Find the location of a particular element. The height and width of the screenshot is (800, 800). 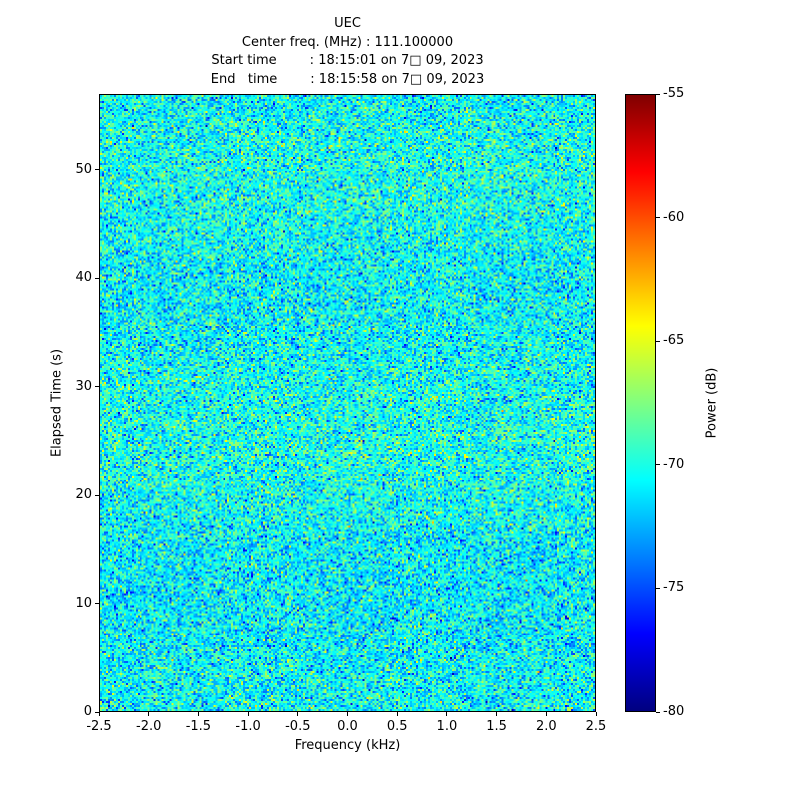

colorbar-tick-label: -55 is located at coordinates (674, 93).